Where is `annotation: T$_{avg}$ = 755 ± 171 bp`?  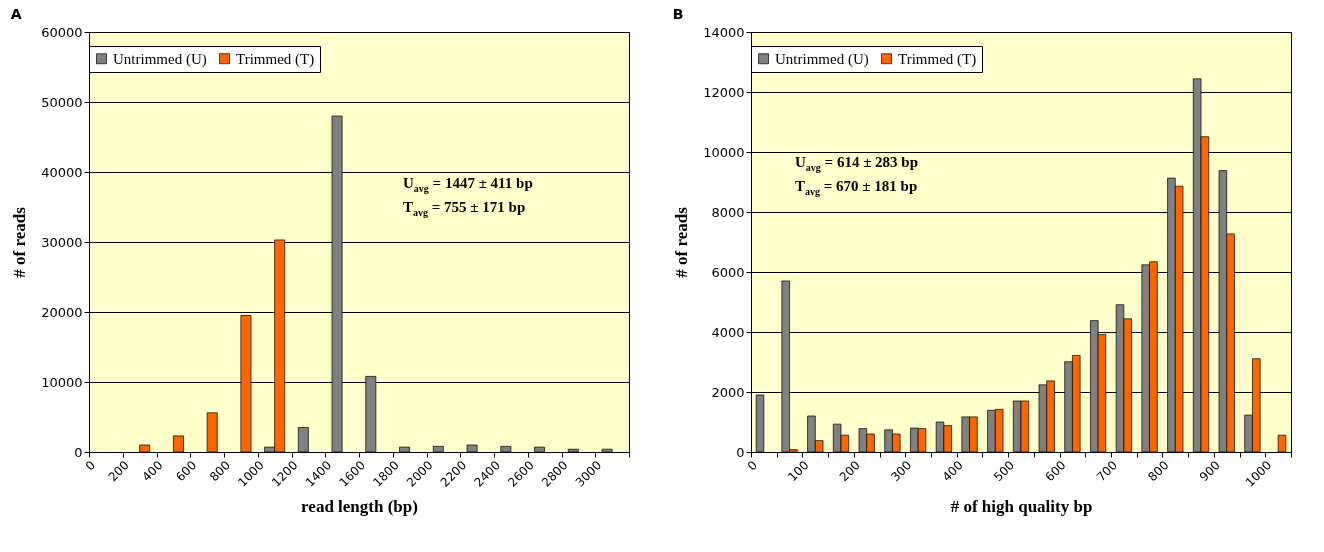
annotation: T$_{avg}$ = 755 ± 171 bp is located at coordinates (464, 209).